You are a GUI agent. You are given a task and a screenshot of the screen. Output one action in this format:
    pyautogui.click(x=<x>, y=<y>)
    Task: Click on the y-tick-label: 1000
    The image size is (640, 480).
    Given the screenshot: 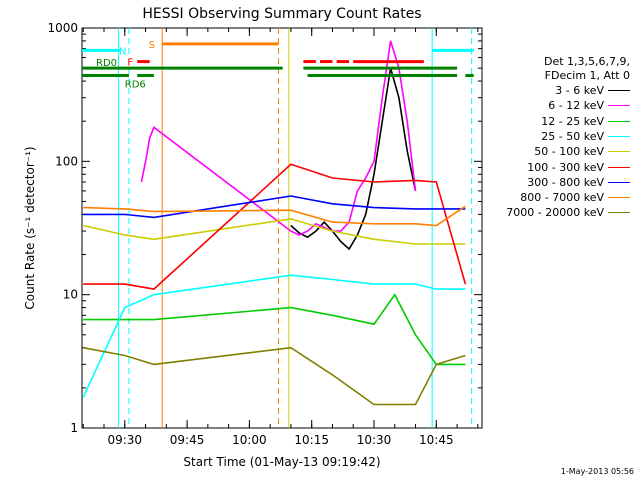 What is the action you would take?
    pyautogui.click(x=62, y=28)
    